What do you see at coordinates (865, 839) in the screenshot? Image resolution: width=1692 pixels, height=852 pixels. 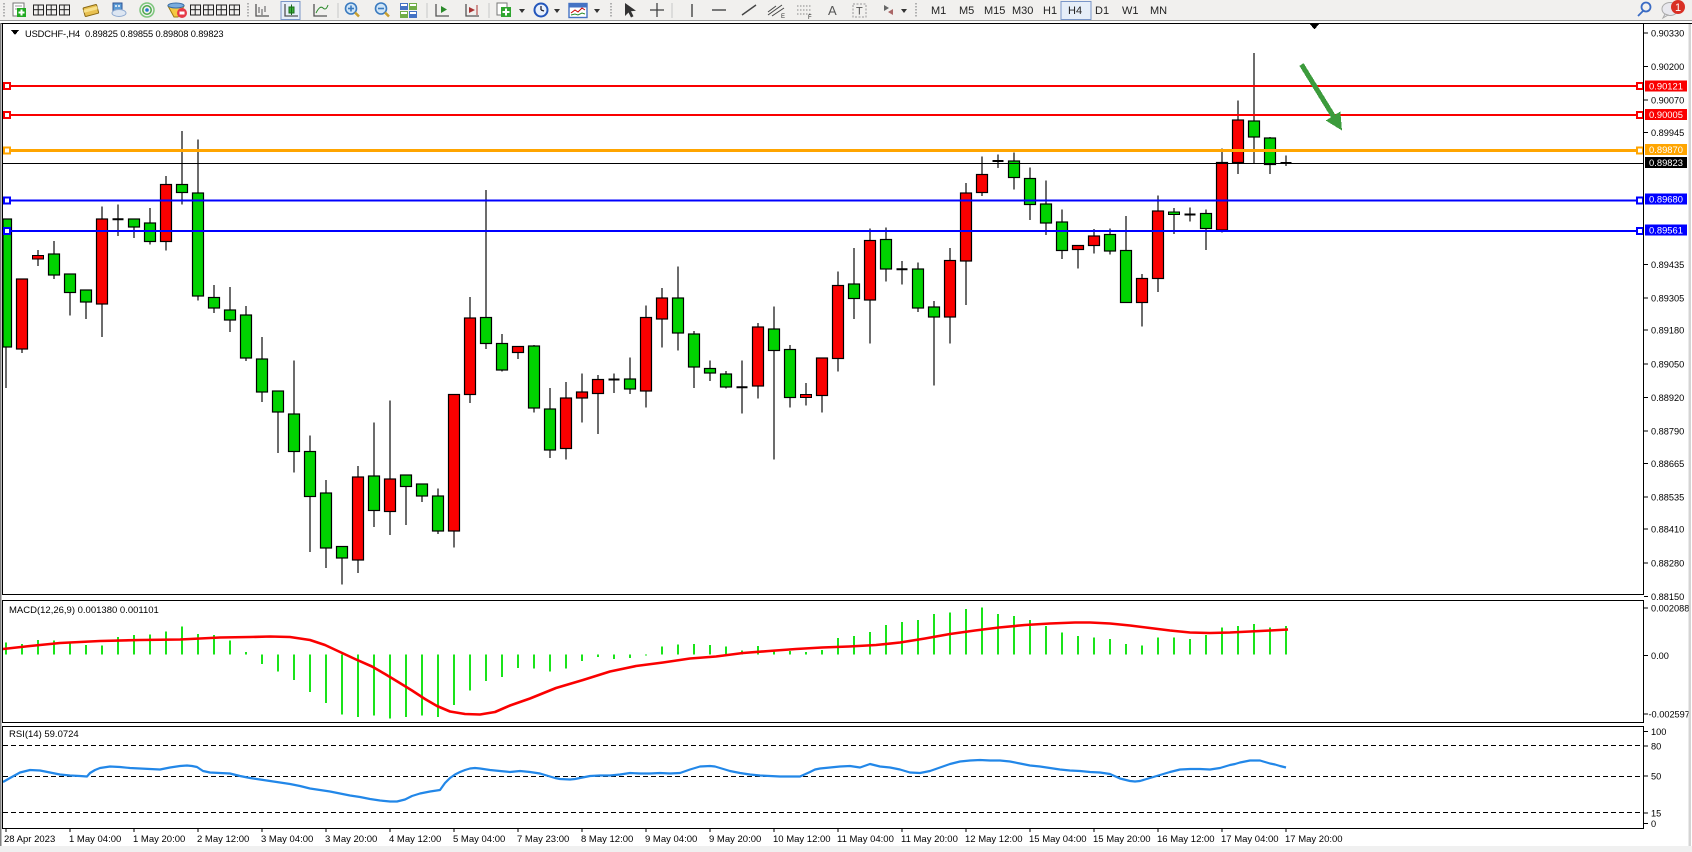 I see `svg-text: 11 May 04:00` at bounding box center [865, 839].